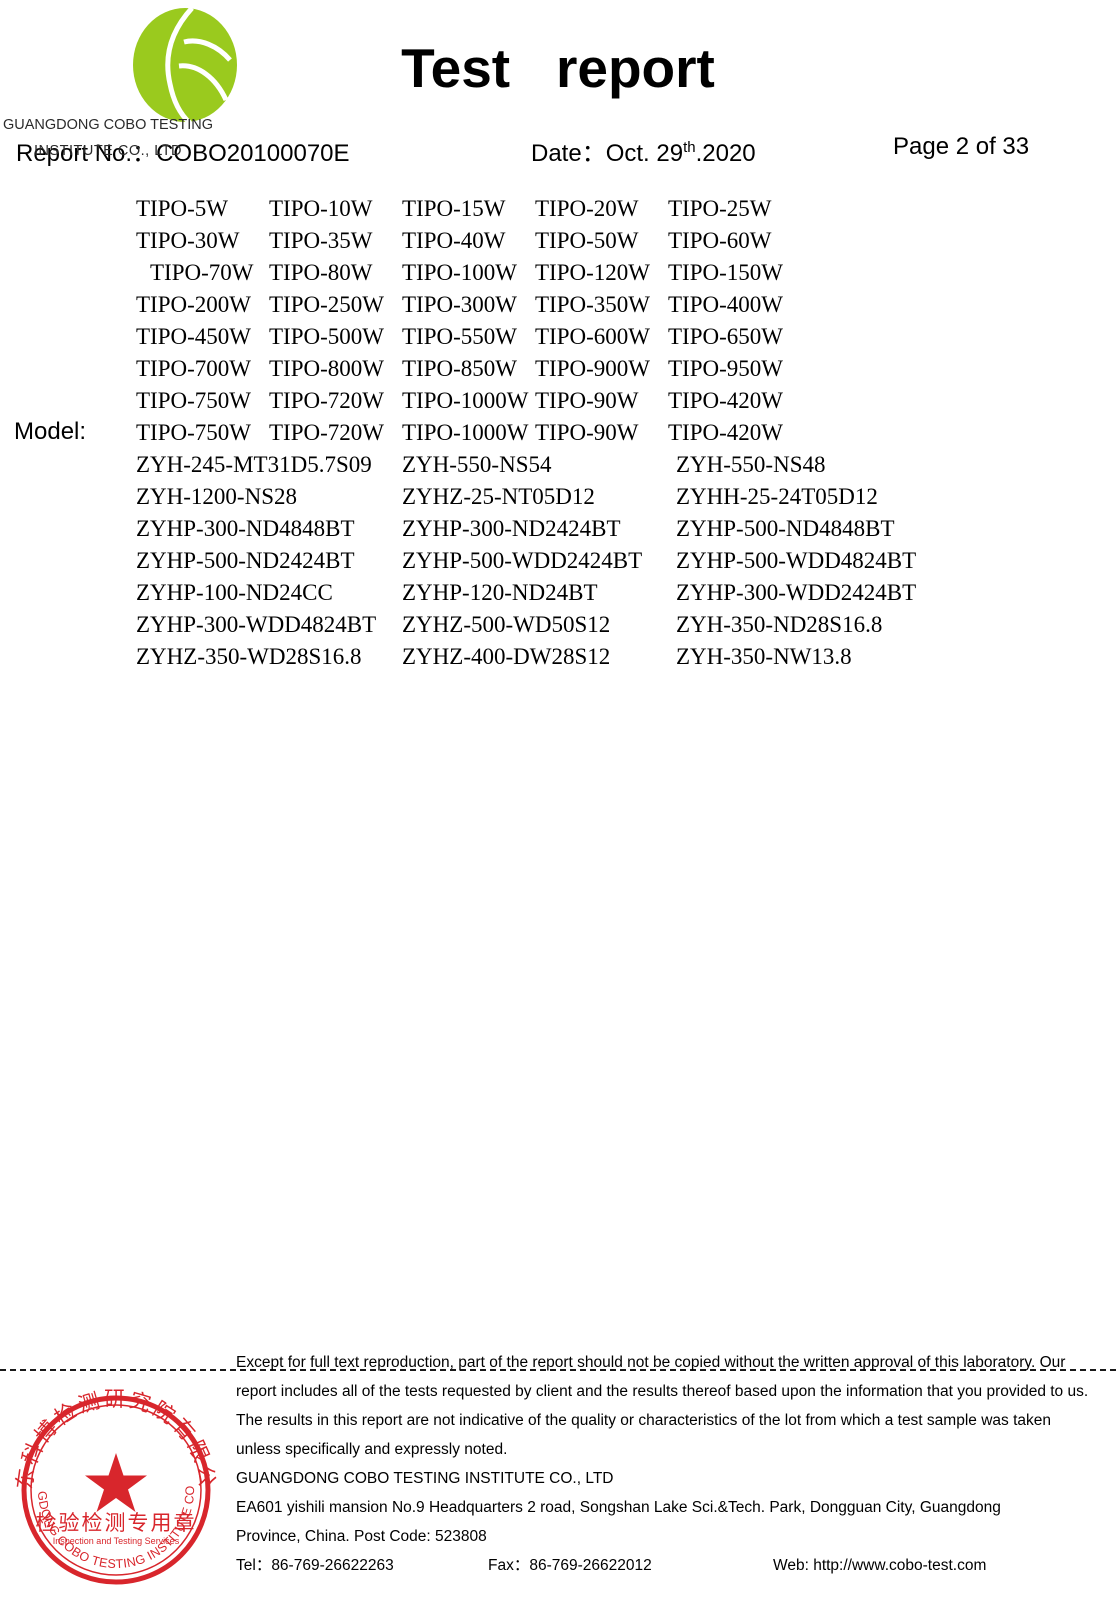 The height and width of the screenshot is (1599, 1116). What do you see at coordinates (592, 336) in the screenshot?
I see `model-item: TIPO-600W` at bounding box center [592, 336].